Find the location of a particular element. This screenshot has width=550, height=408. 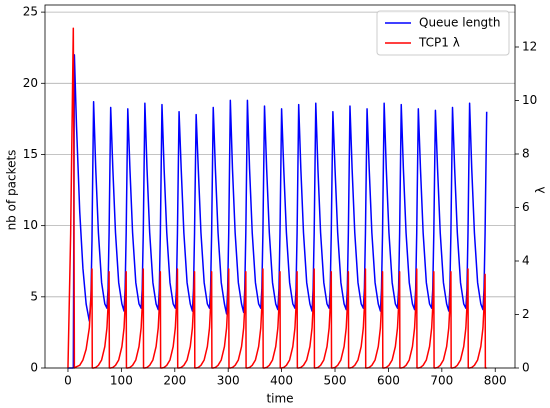

y-axis-label: nb of packets is located at coordinates (12, 190).